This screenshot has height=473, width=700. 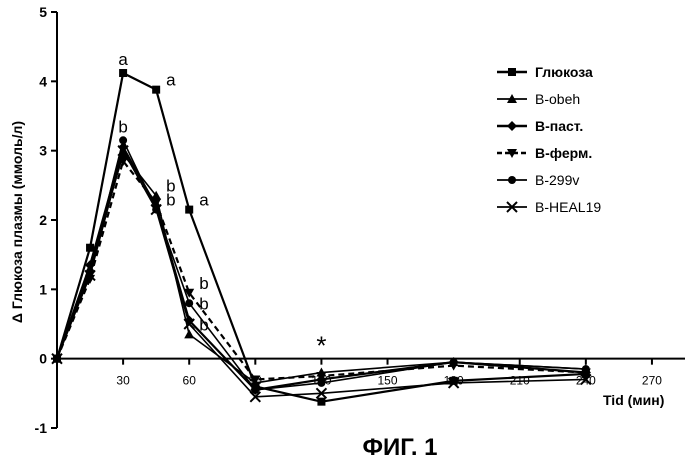 What do you see at coordinates (43, 289) in the screenshot?
I see `y-tick-label: 1` at bounding box center [43, 289].